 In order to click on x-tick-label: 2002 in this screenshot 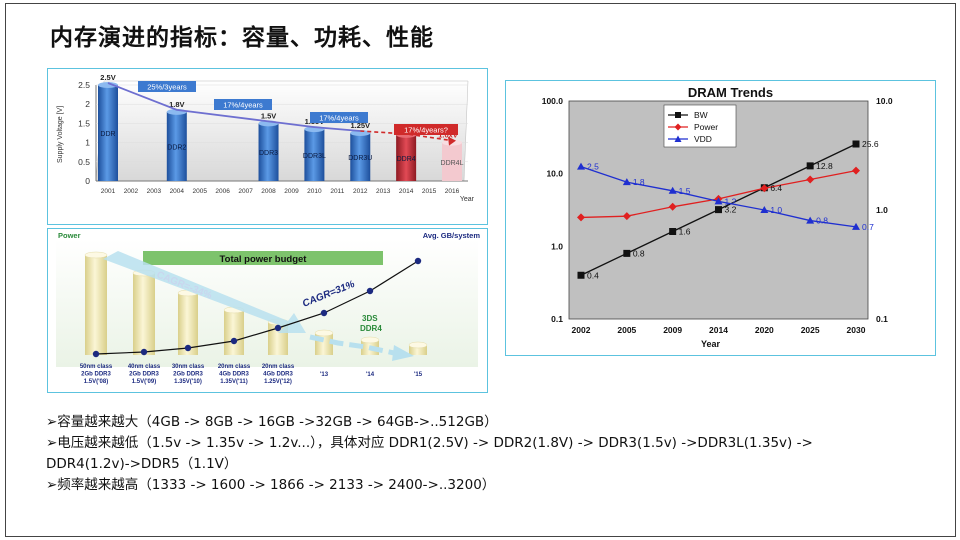, I will do `click(131, 191)`.